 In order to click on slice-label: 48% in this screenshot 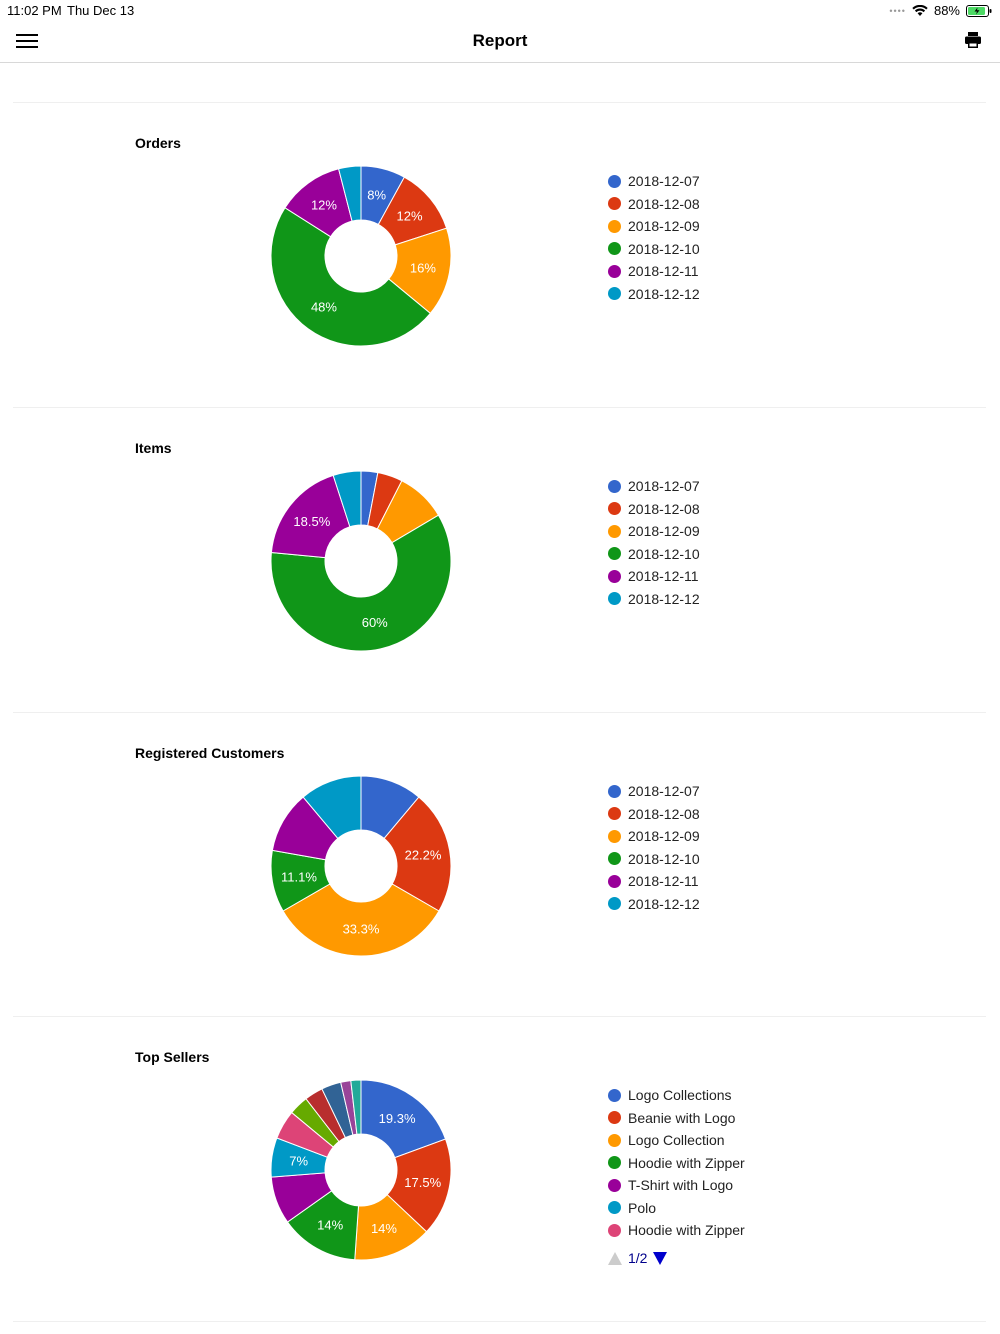, I will do `click(324, 306)`.